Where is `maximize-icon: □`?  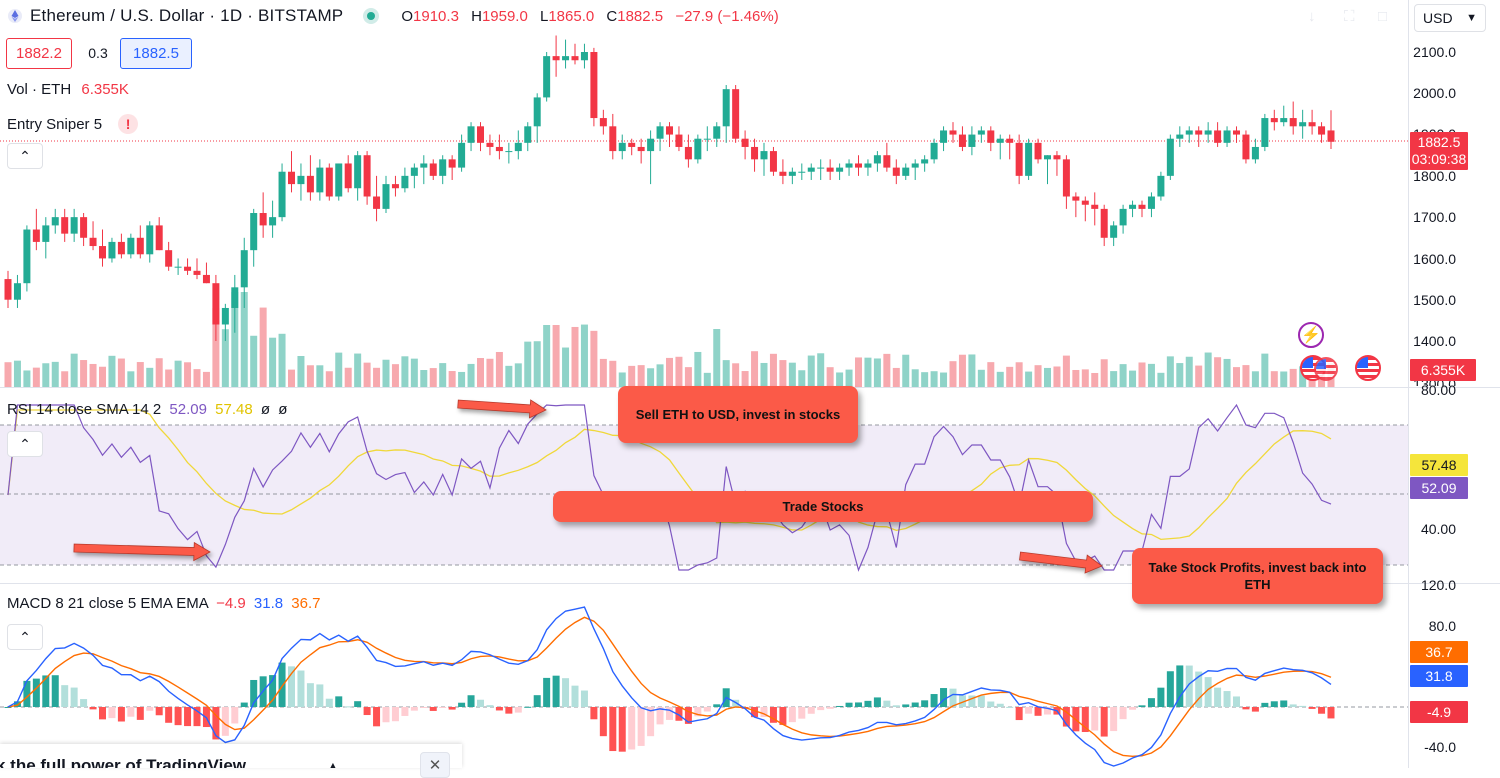
maximize-icon: □ is located at coordinates (1383, 16).